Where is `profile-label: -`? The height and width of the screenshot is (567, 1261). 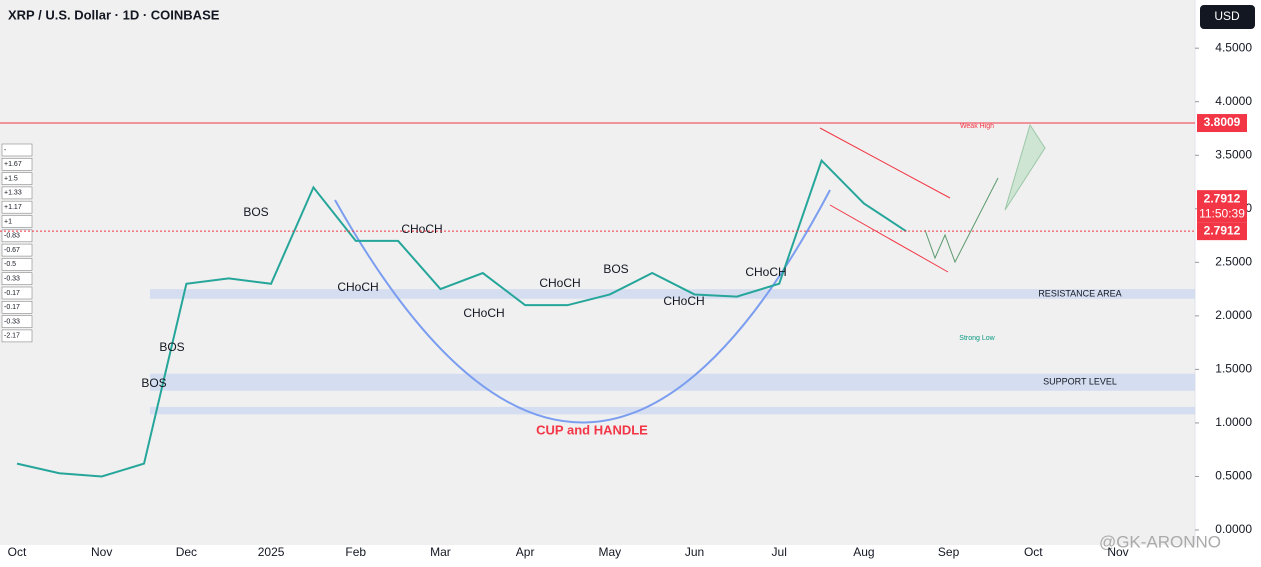
profile-label: - is located at coordinates (5, 150).